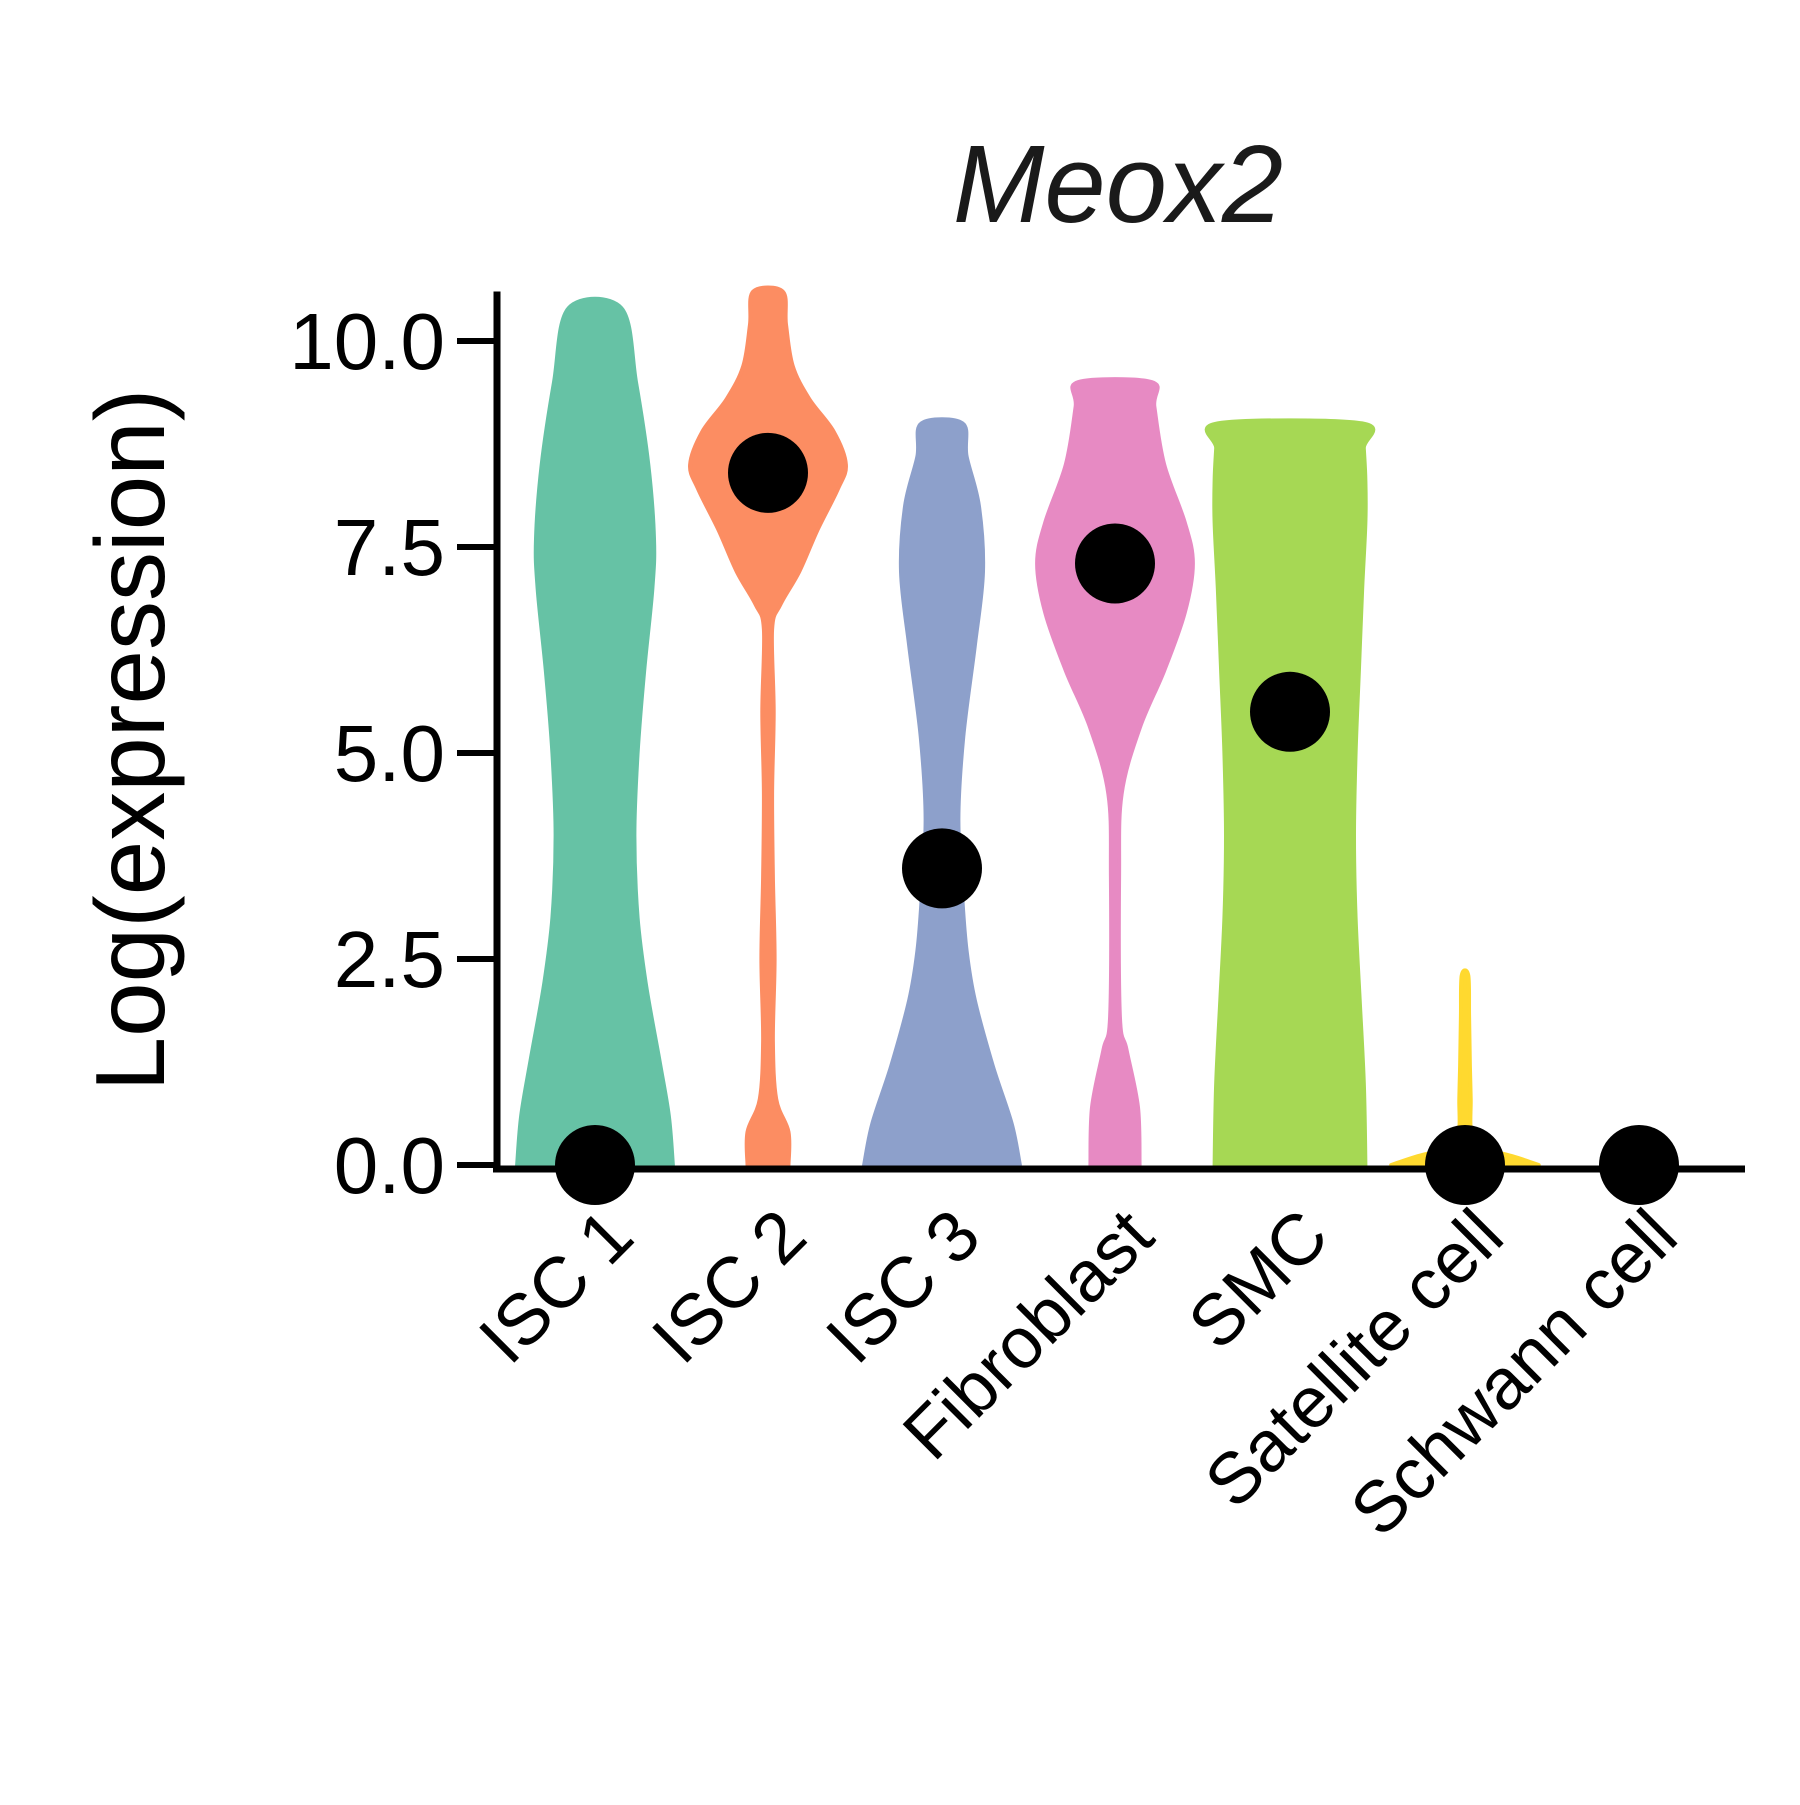  Describe the element at coordinates (1290, 792) in the screenshot. I see `violin-smc` at that location.